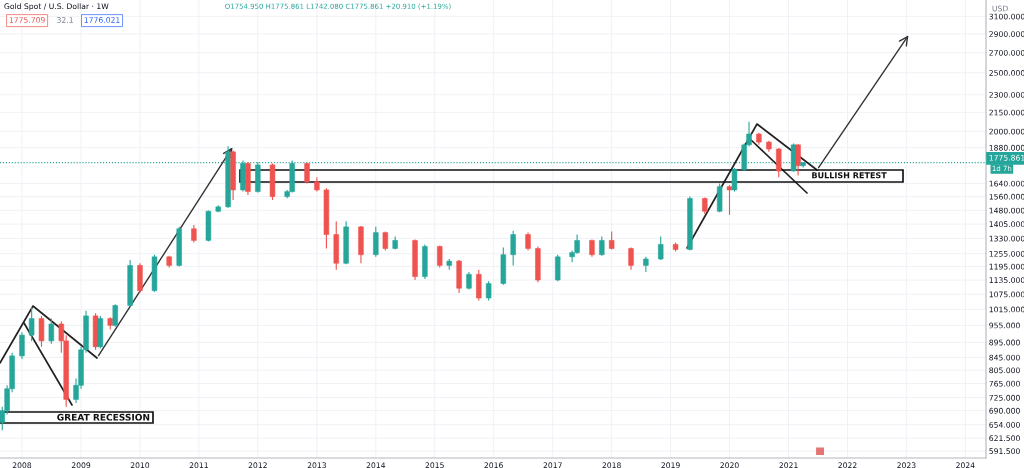 Image resolution: width=1024 pixels, height=468 pixels. I want to click on annotation: BULLISH RETEST, so click(849, 175).